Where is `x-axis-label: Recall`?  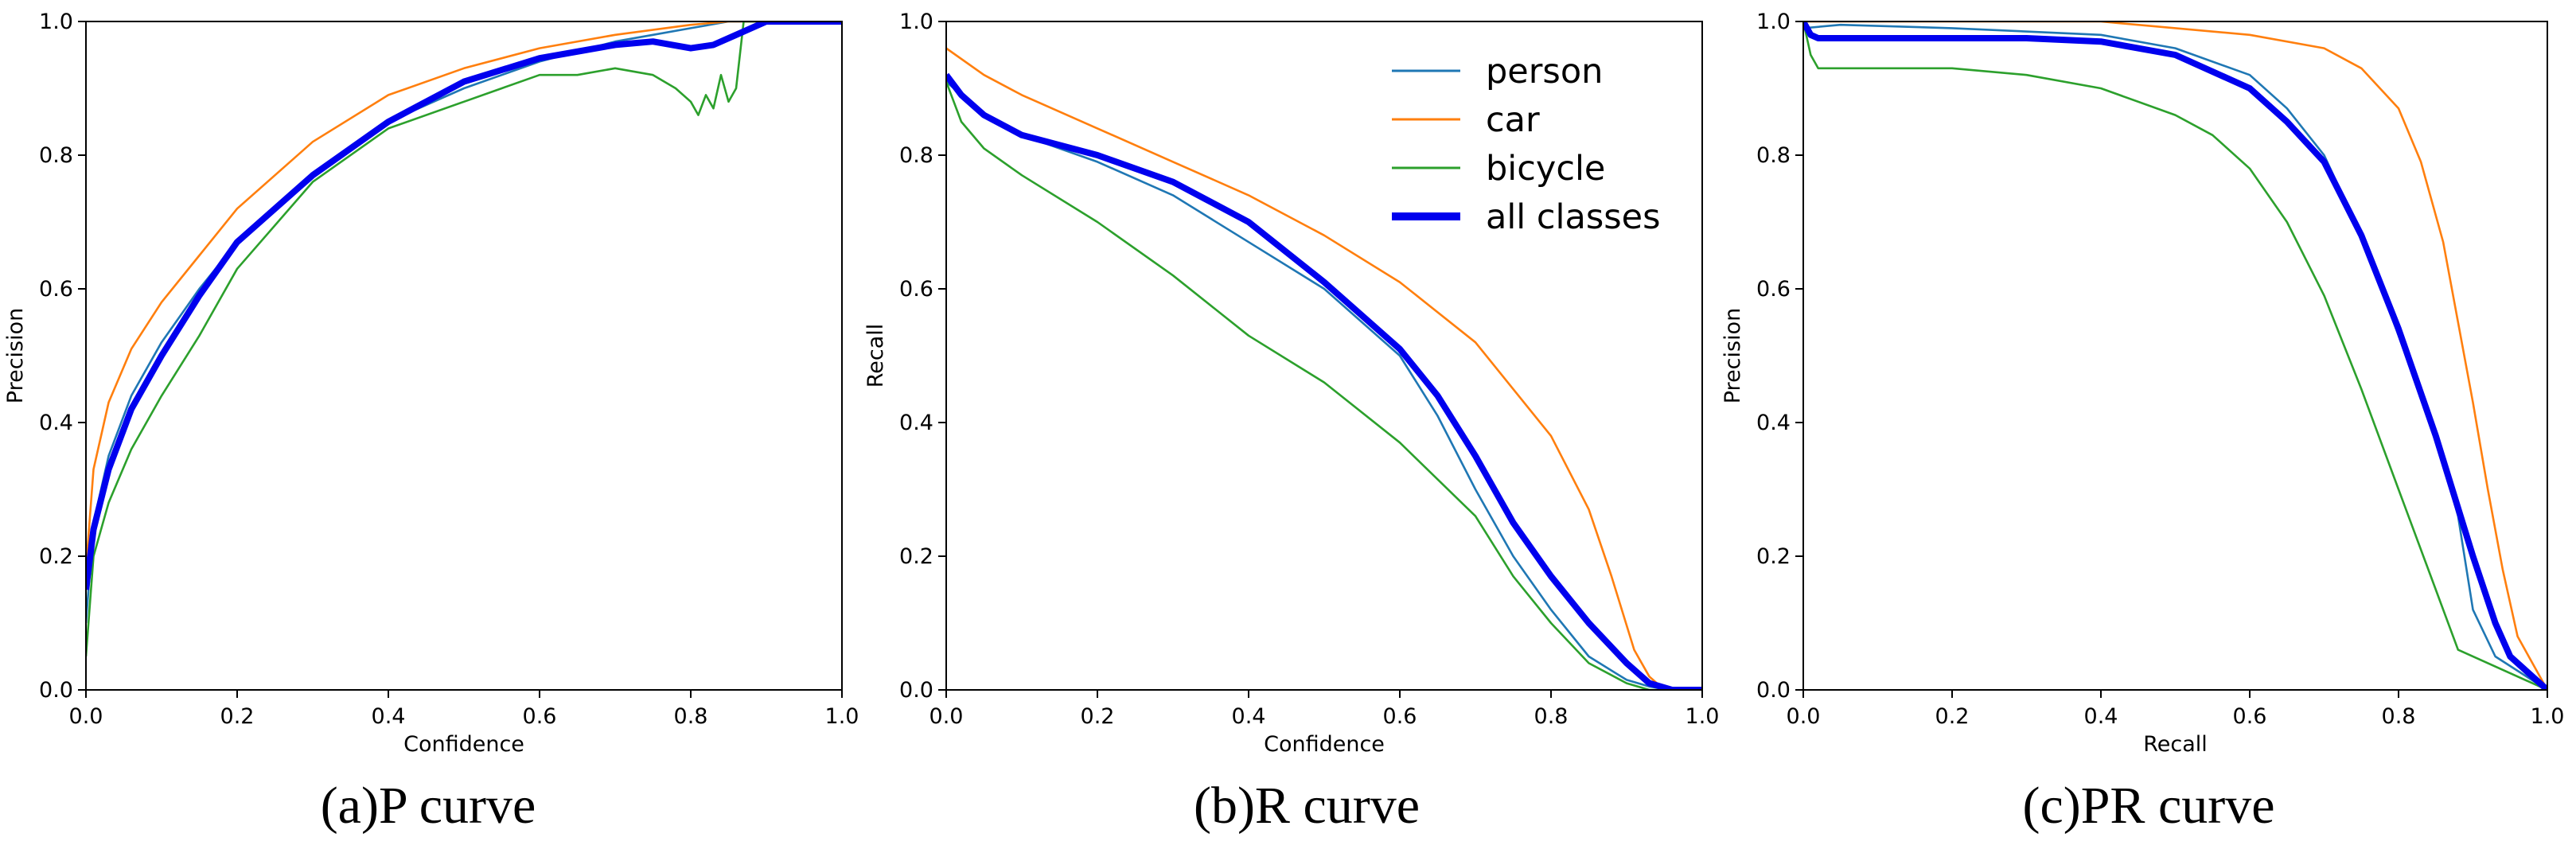
x-axis-label: Recall is located at coordinates (2175, 744).